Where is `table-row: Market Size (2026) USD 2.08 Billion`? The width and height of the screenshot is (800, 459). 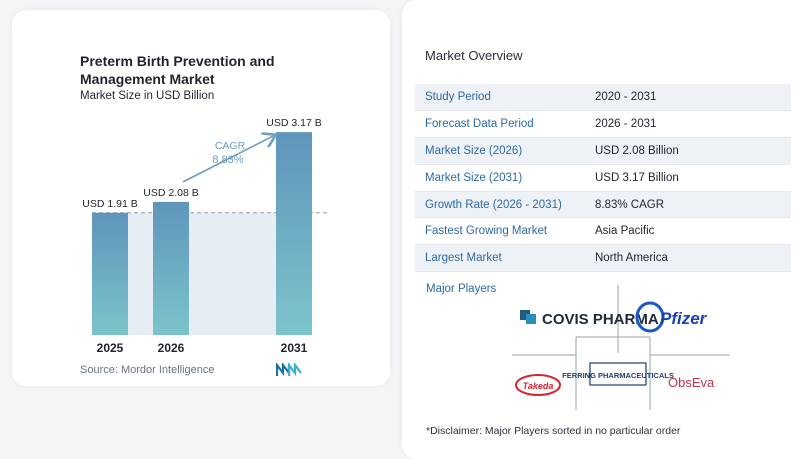 table-row: Market Size (2026) USD 2.08 Billion is located at coordinates (603, 151).